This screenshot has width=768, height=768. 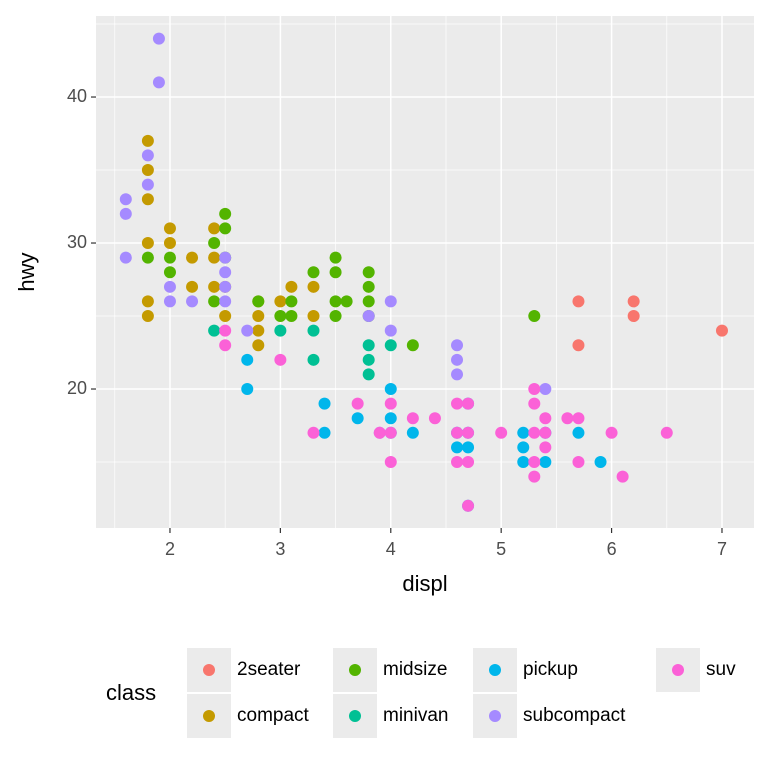 I want to click on y-tick-label: 40, so click(x=77, y=96).